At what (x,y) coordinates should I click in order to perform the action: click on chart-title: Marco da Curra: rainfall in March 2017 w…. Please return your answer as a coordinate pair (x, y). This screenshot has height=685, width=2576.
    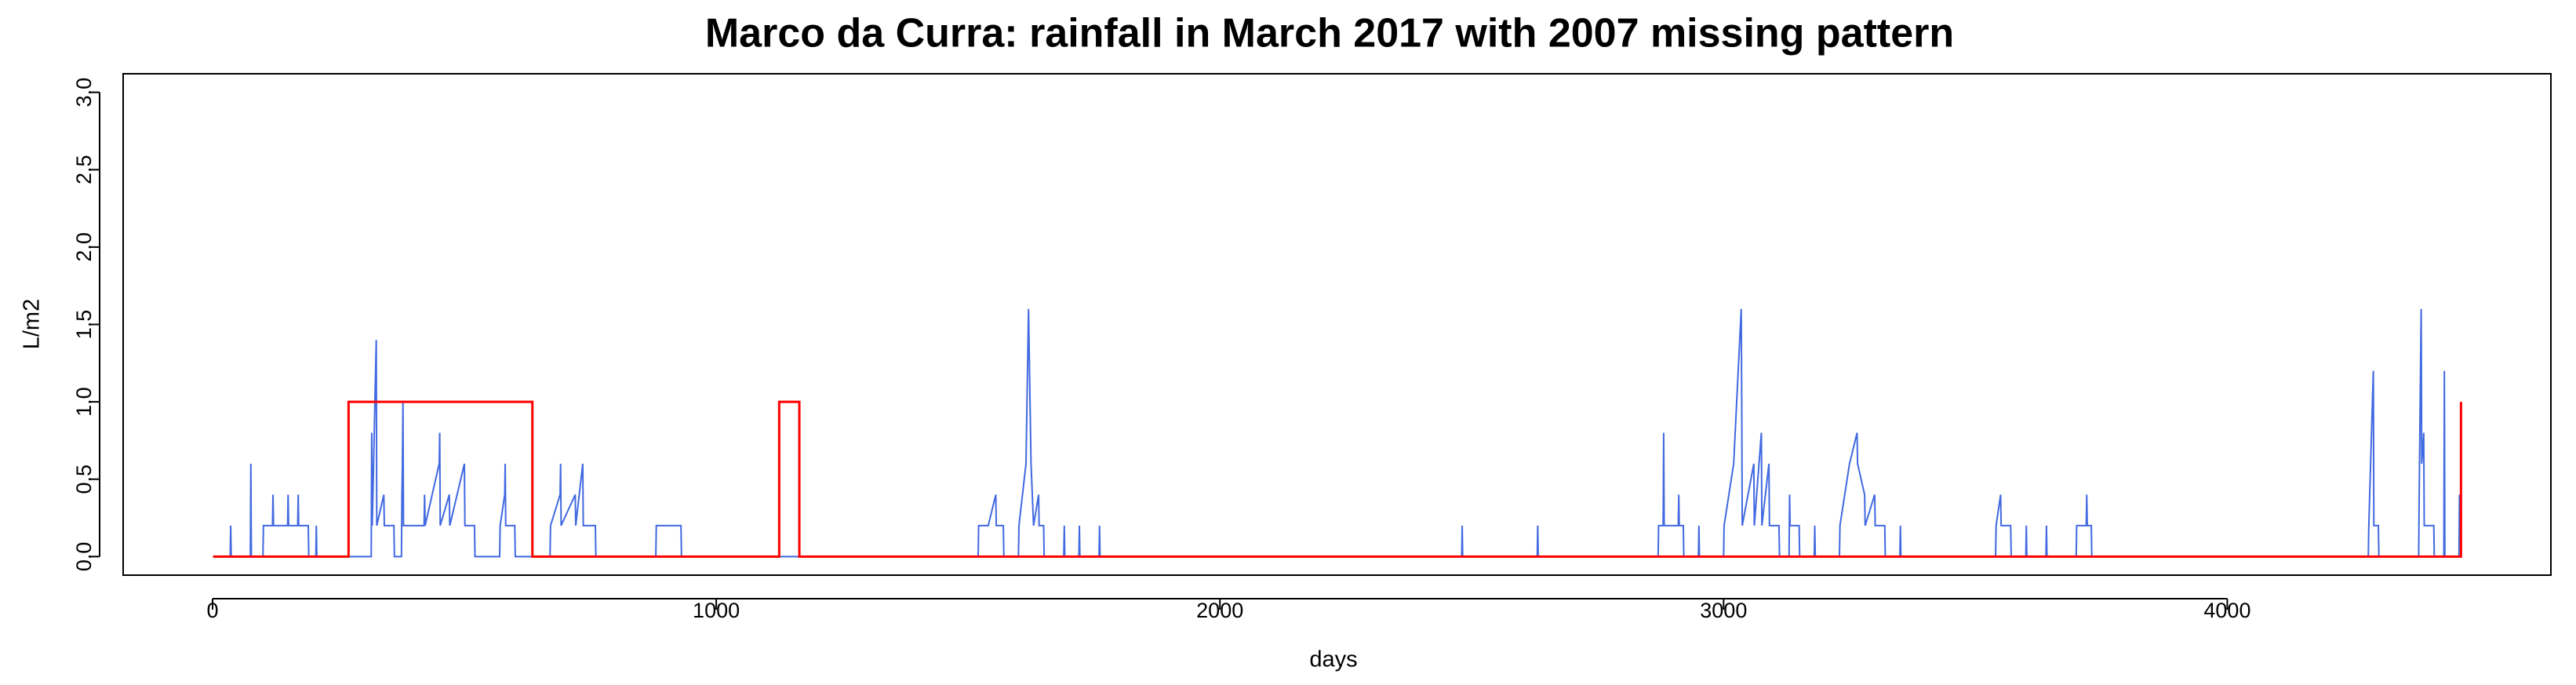
    Looking at the image, I should click on (1329, 33).